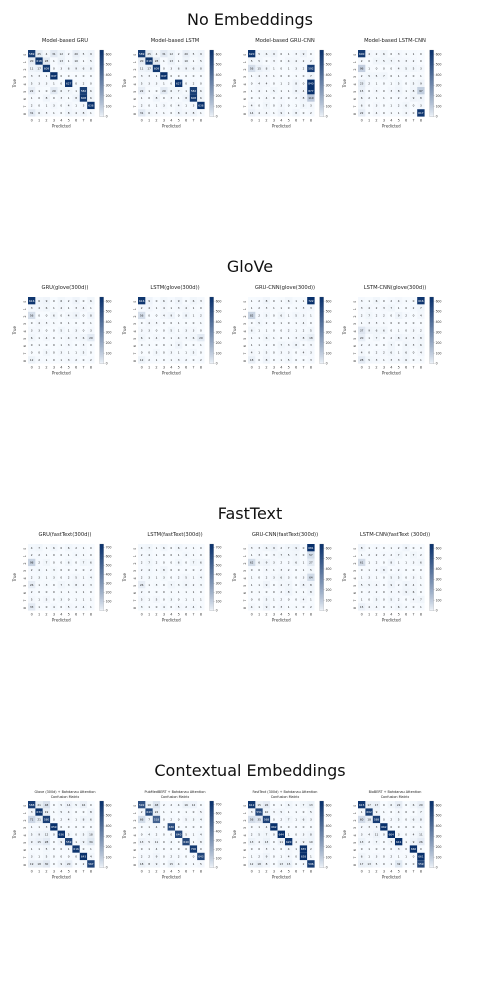  Describe the element at coordinates (439, 857) in the screenshot. I see `colorbar-tick-label: 100` at that location.